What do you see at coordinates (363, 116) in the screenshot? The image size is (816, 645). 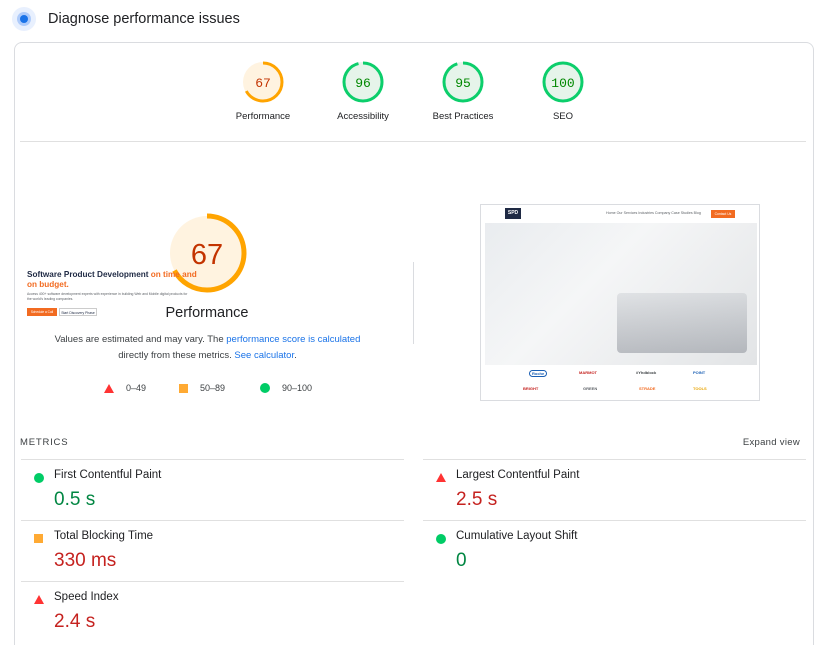 I see `gauge-accessibility-label: Accessibility` at bounding box center [363, 116].